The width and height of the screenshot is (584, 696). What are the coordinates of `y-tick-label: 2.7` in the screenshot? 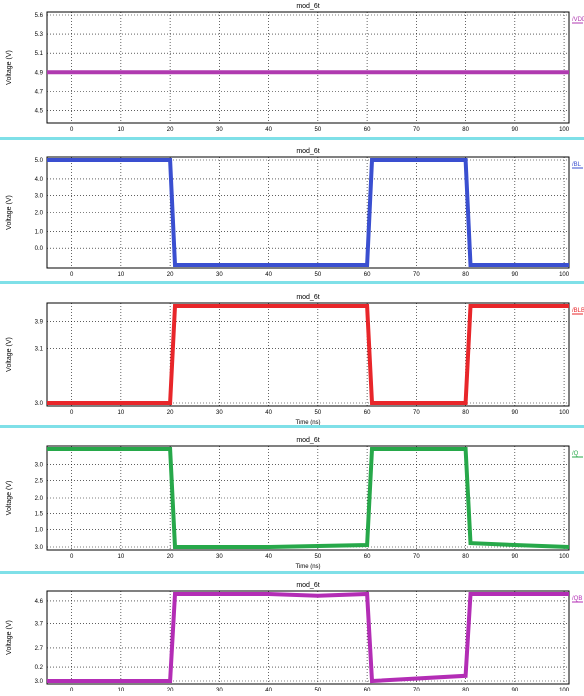 It's located at (39, 649).